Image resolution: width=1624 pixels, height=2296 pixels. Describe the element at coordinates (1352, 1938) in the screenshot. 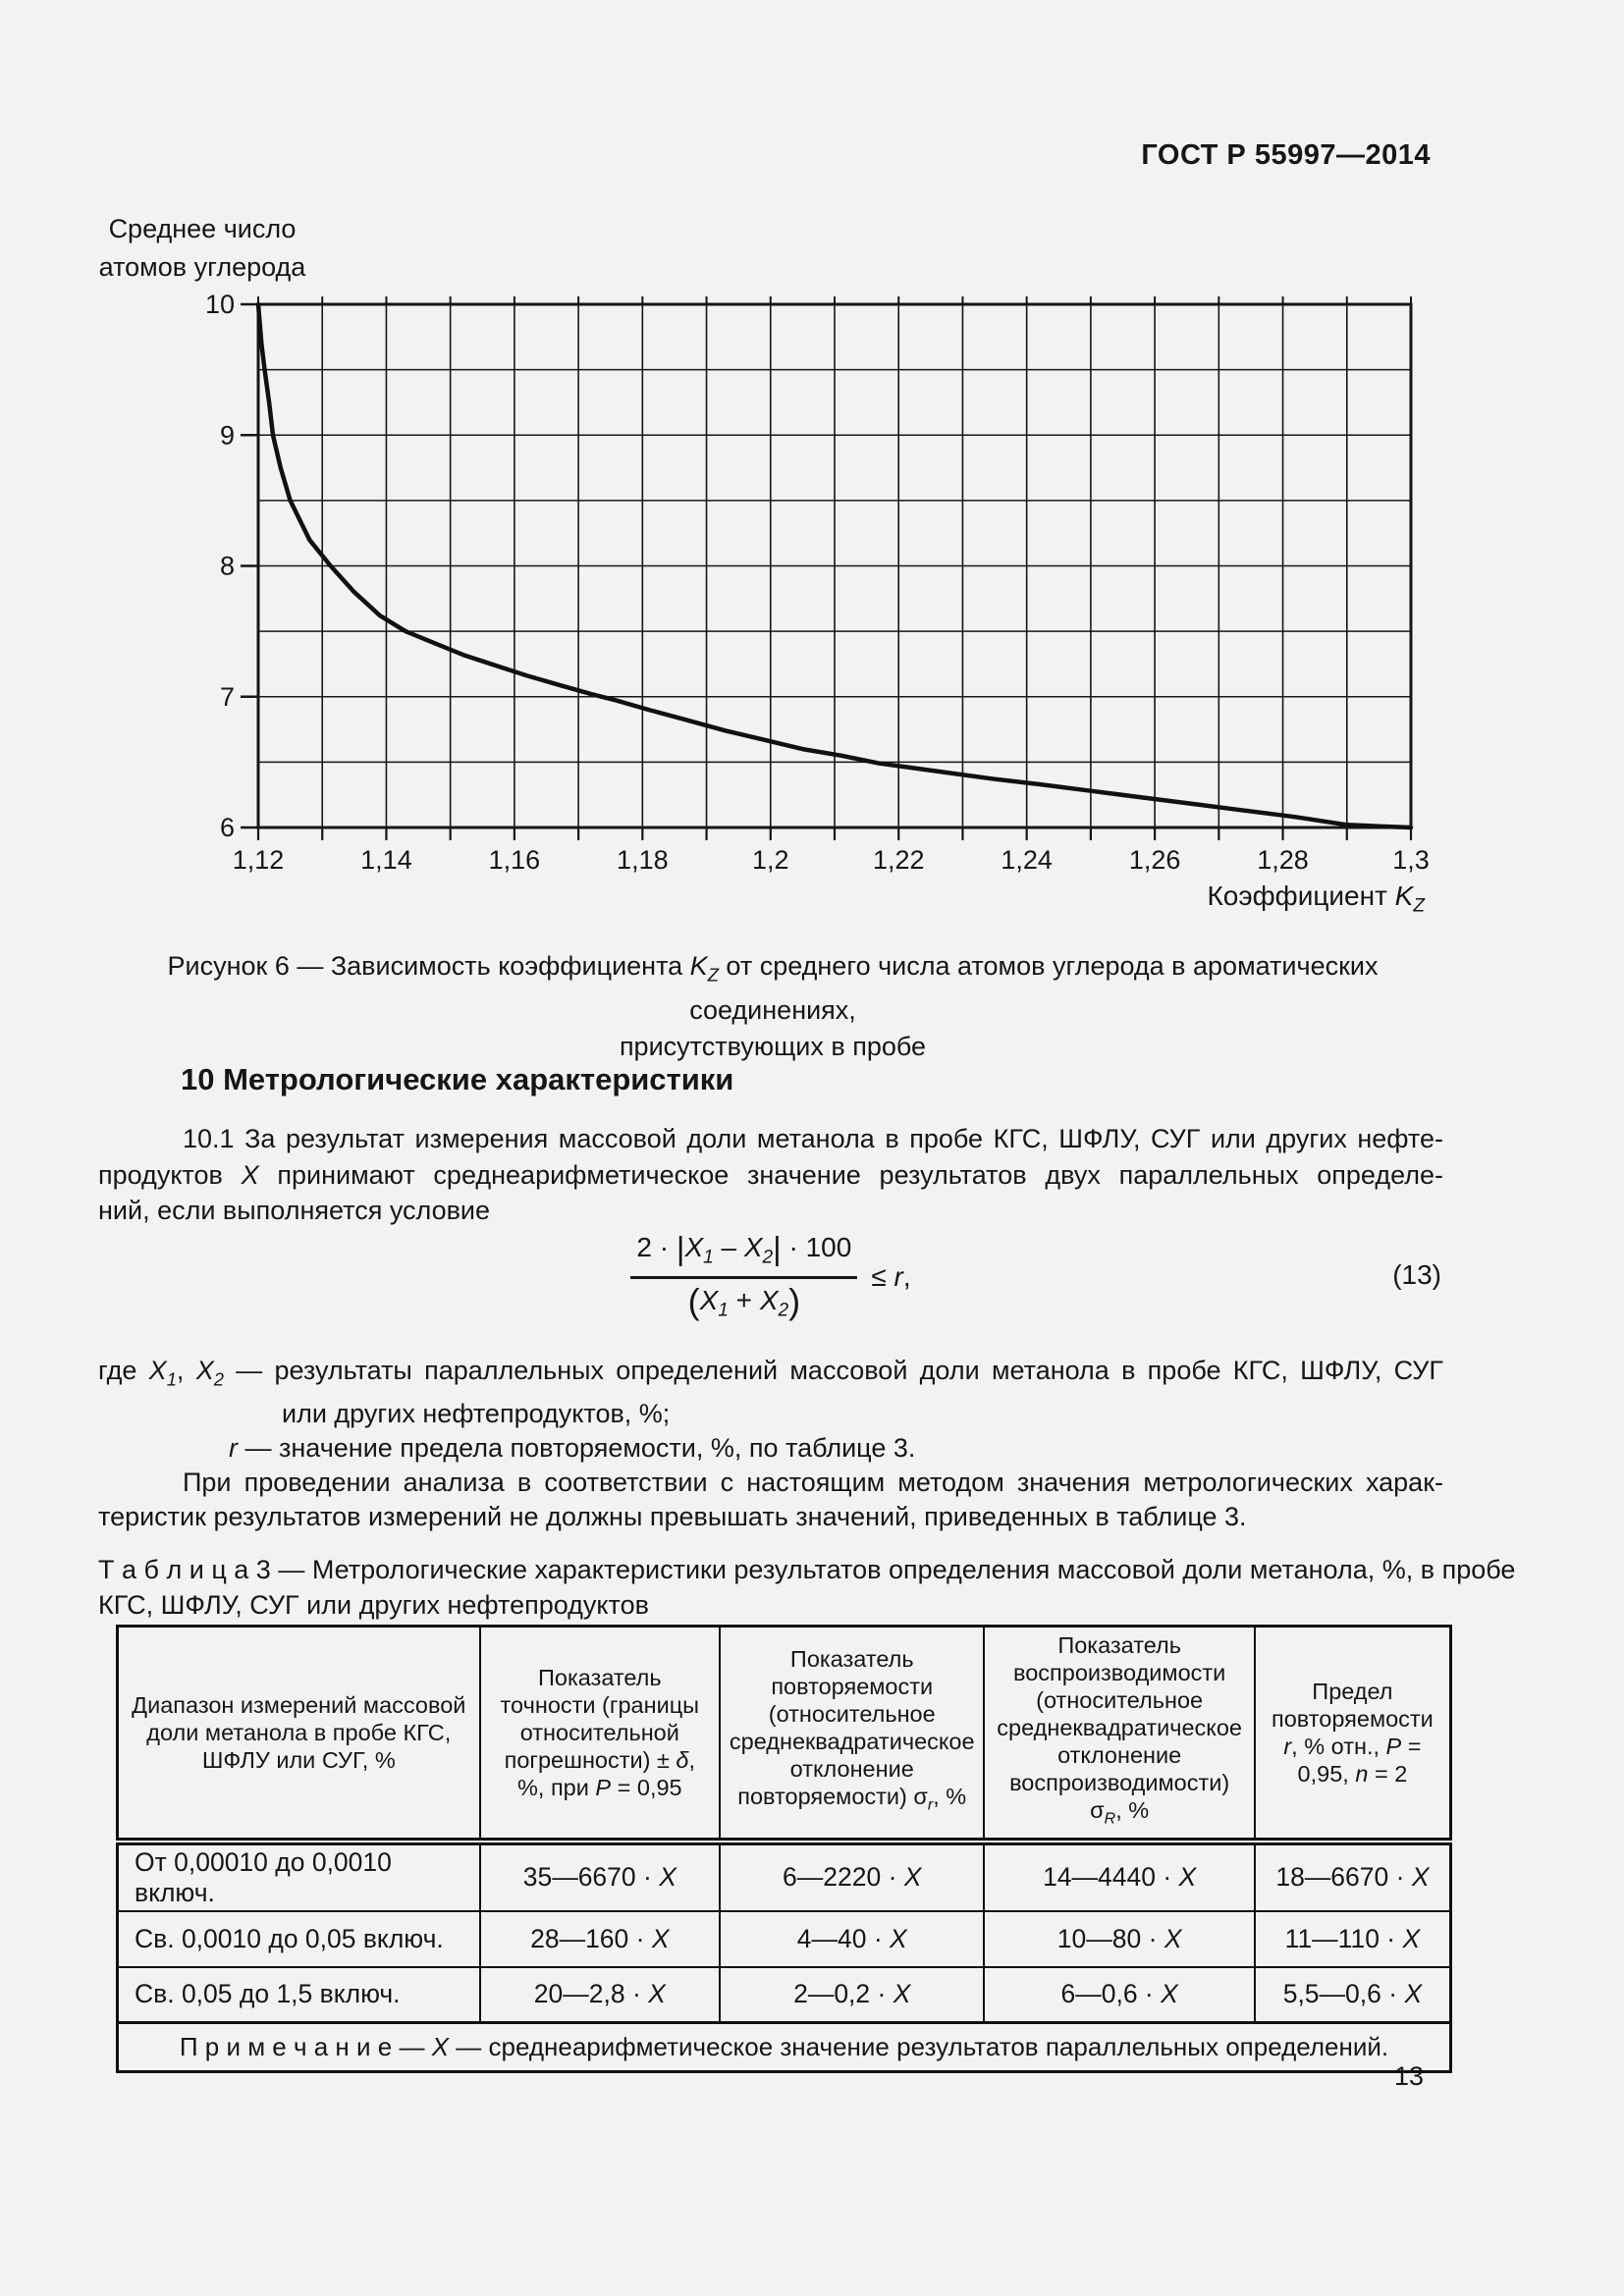

I see `cell-limit: 11—110 · X` at that location.